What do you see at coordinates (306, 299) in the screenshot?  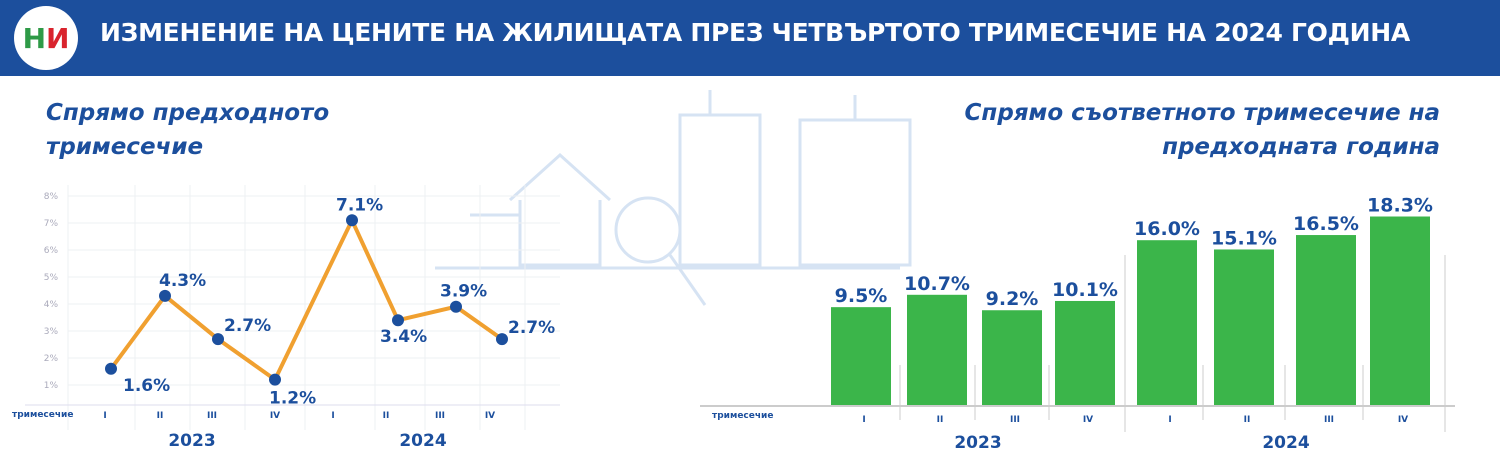 I see `series-line` at bounding box center [306, 299].